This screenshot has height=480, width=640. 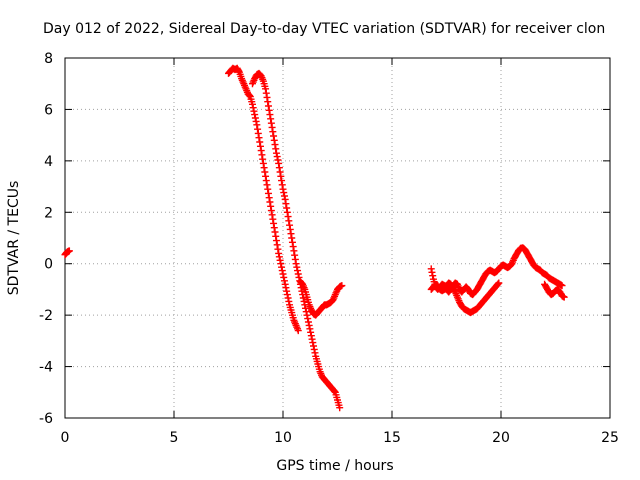 I want to click on y-tick-label: 0, so click(x=48, y=265).